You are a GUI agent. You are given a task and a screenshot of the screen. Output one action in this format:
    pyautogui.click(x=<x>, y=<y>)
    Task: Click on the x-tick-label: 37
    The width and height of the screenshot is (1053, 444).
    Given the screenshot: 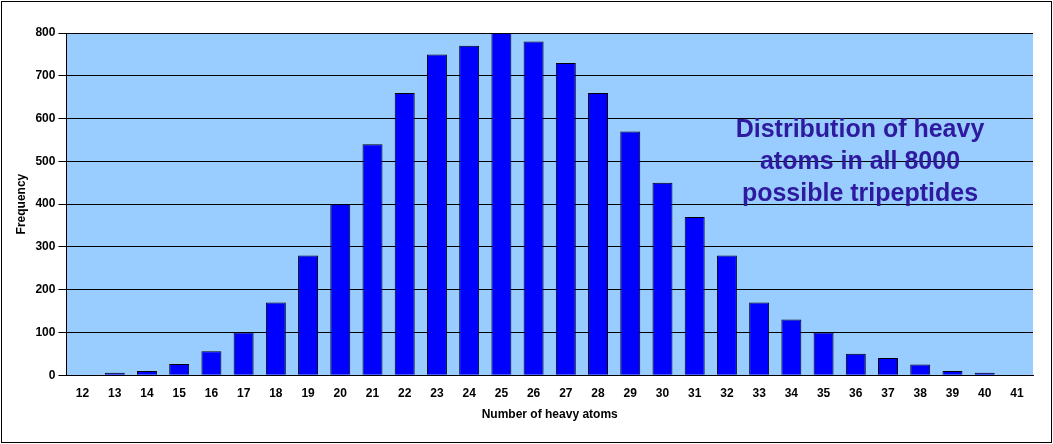 What is the action you would take?
    pyautogui.click(x=888, y=392)
    